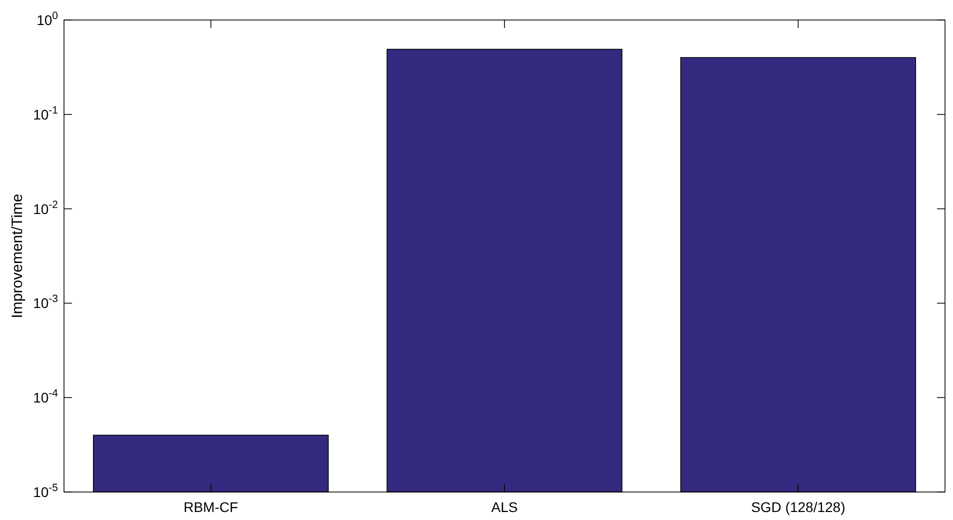 This screenshot has height=520, width=953. I want to click on y-tick-label: 10$^{-4}$, so click(45, 397).